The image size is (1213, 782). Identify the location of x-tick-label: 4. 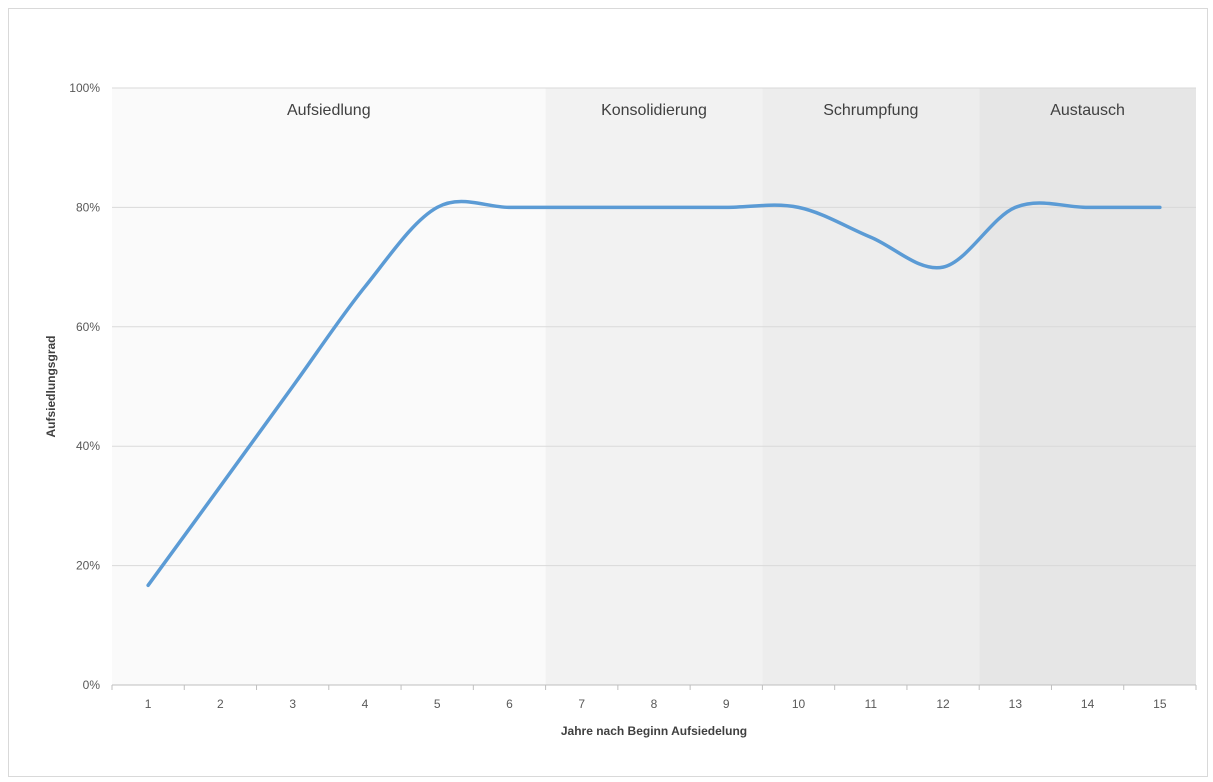
(365, 704).